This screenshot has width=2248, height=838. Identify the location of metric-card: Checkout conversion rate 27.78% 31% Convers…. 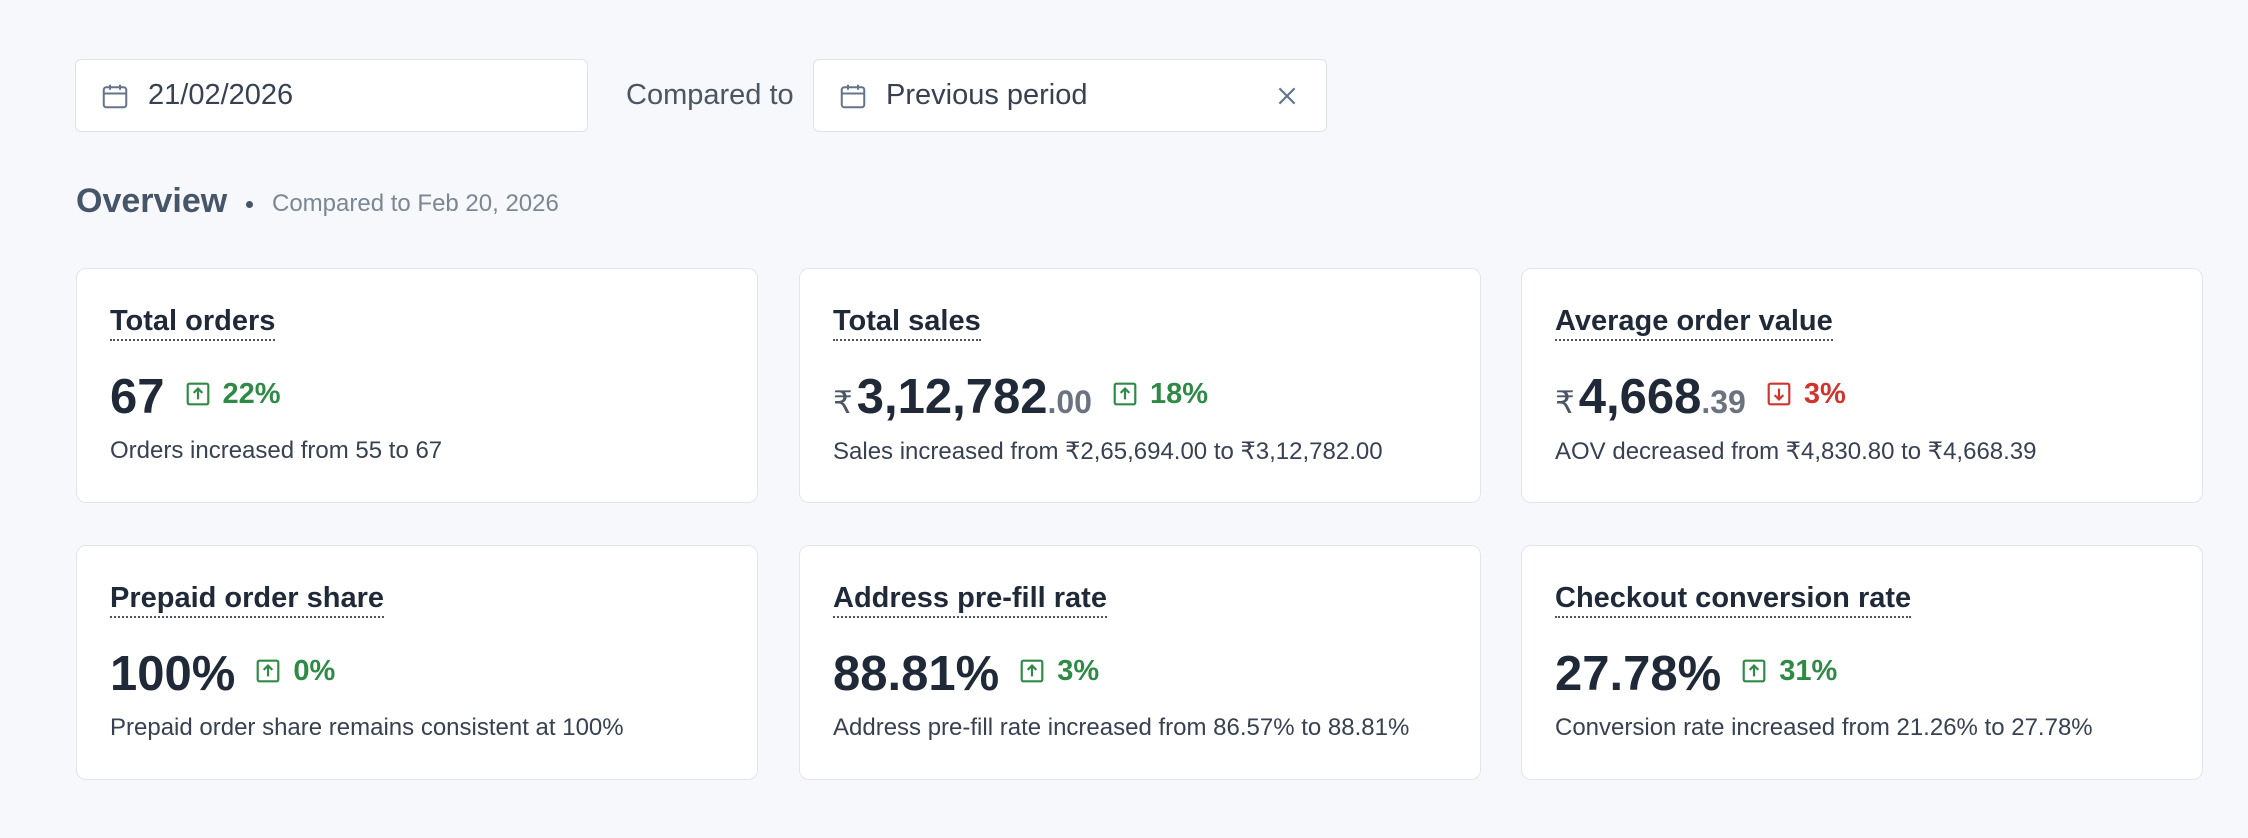
(1862, 662).